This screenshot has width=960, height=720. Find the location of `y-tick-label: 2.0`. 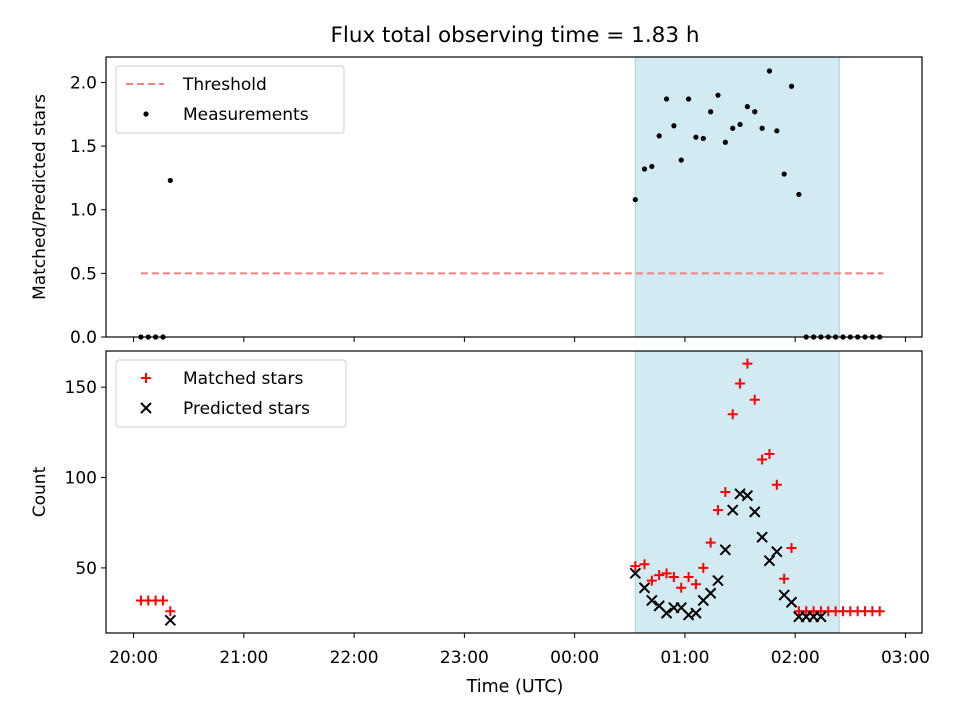

y-tick-label: 2.0 is located at coordinates (83, 83).